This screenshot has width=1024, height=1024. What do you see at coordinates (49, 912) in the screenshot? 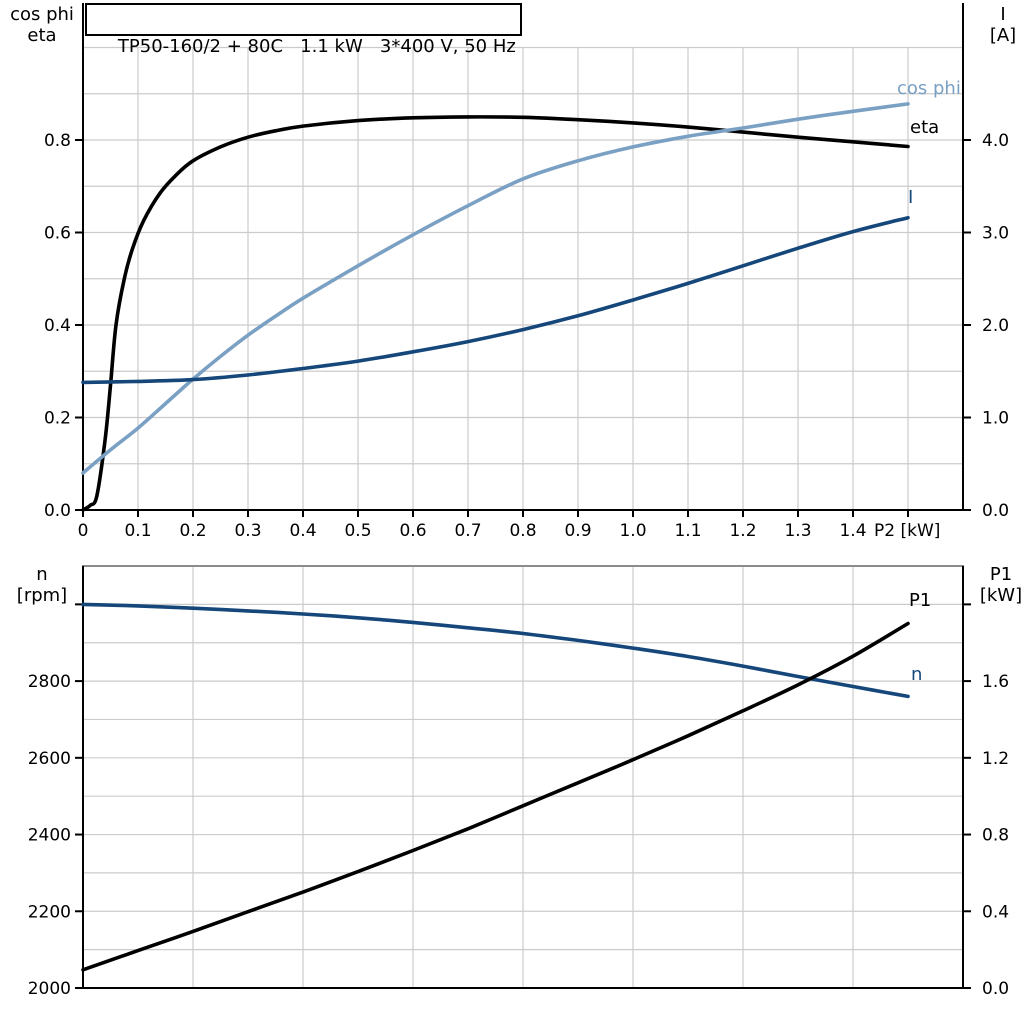
I see `left-tick-label: 2200` at bounding box center [49, 912].